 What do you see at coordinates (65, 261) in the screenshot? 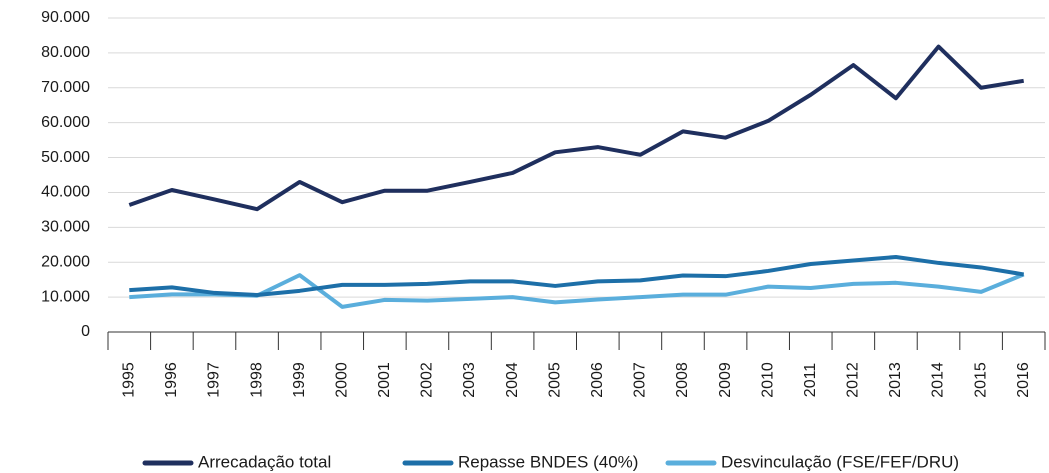
I see `y-tick-label: 20.000` at bounding box center [65, 261].